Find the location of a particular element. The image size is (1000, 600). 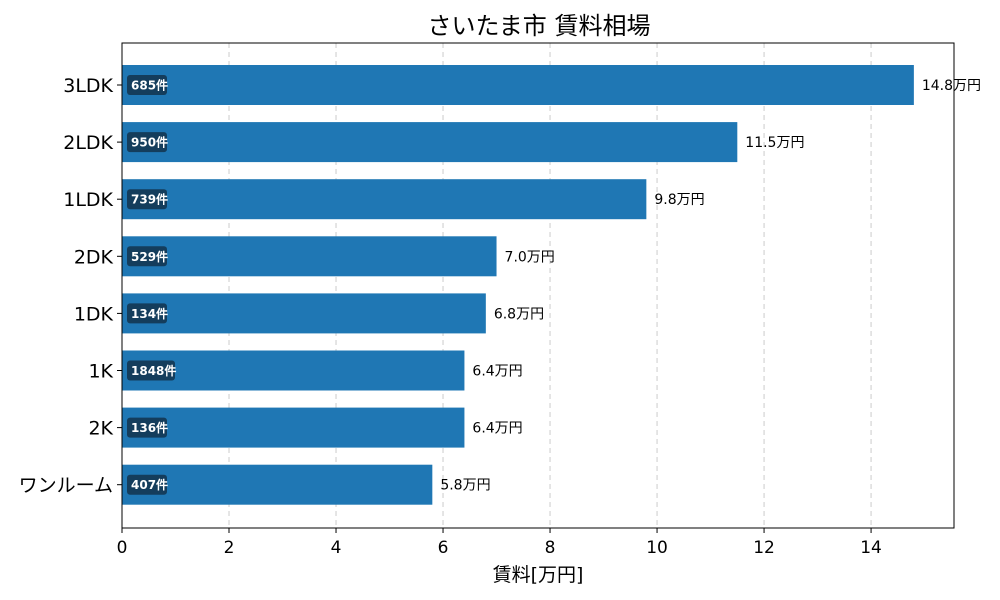

y-tick-label: 3LDK is located at coordinates (88, 86).